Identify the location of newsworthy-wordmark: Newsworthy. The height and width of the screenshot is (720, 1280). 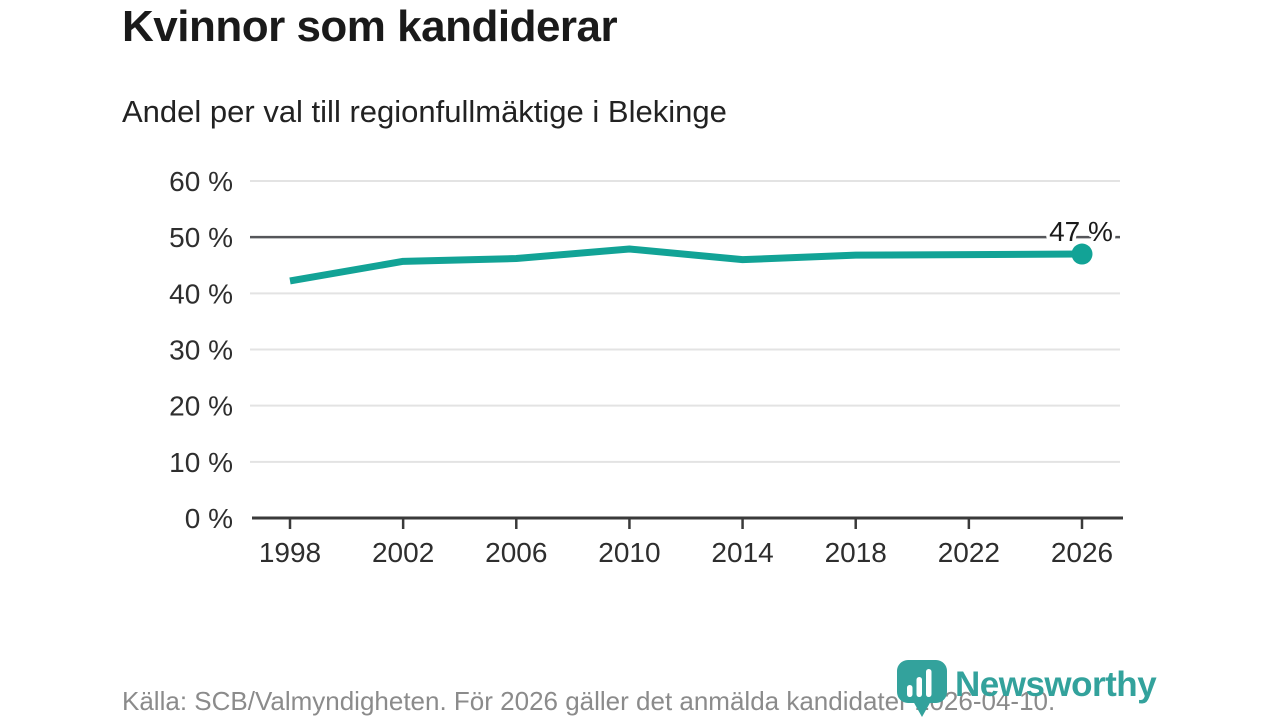
(1056, 684).